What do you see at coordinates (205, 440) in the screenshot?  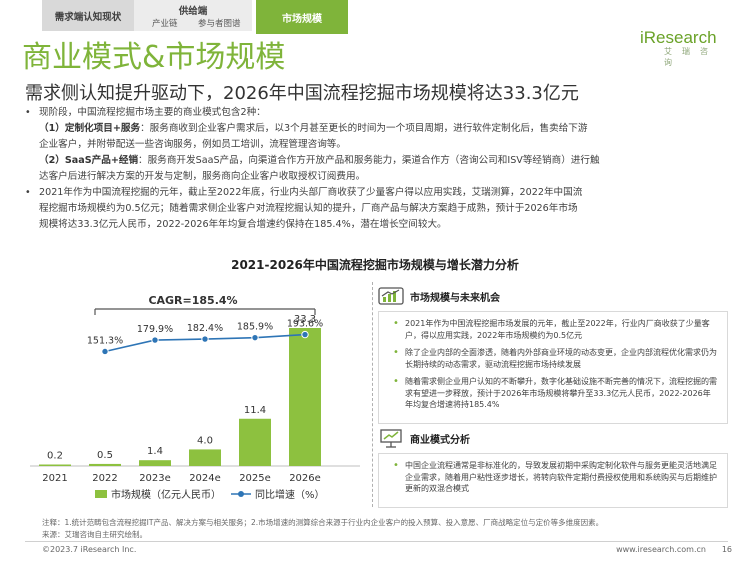 I see `bar-value-label: 4.0` at bounding box center [205, 440].